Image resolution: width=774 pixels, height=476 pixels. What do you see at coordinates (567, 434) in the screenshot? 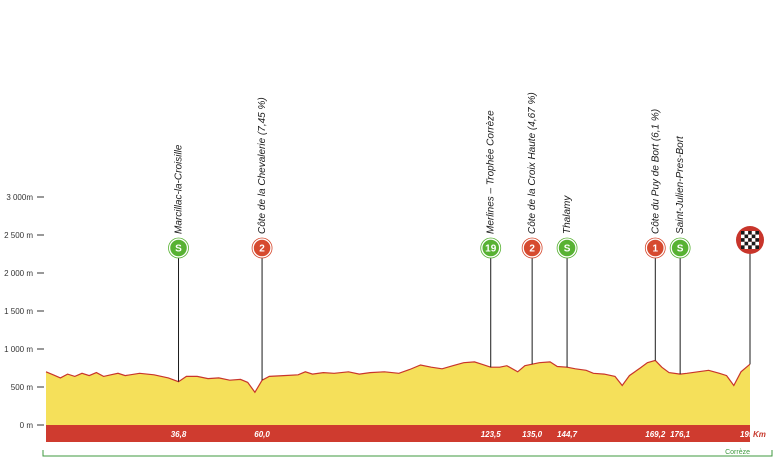
I see `km-marker-label: 144,7` at bounding box center [567, 434].